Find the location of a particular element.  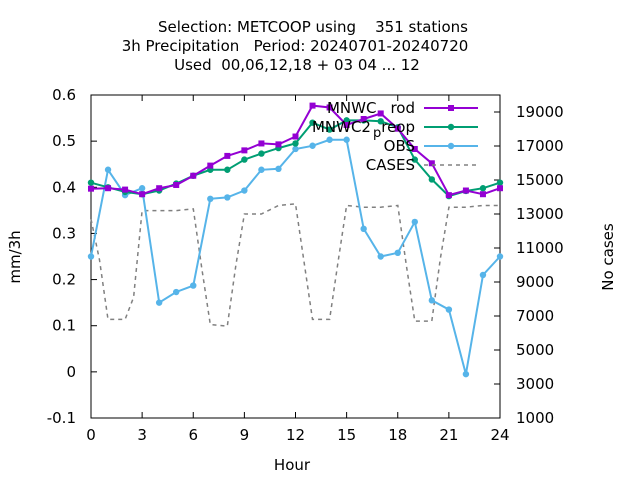

y-tick-label: 0.6 is located at coordinates (64, 95).